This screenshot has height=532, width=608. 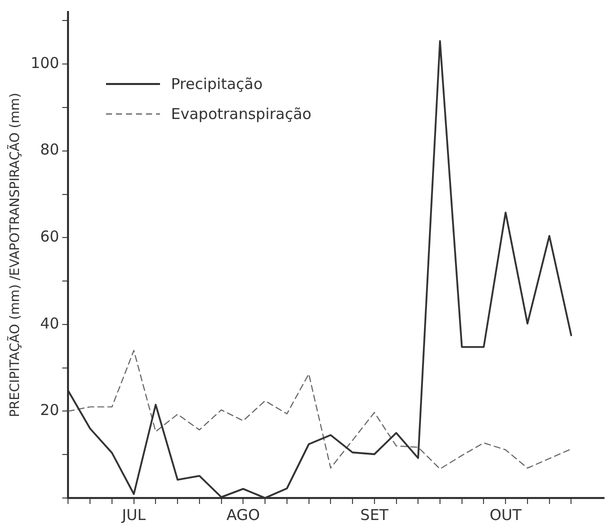 I want to click on y-tick-label: 20, so click(x=50, y=410).